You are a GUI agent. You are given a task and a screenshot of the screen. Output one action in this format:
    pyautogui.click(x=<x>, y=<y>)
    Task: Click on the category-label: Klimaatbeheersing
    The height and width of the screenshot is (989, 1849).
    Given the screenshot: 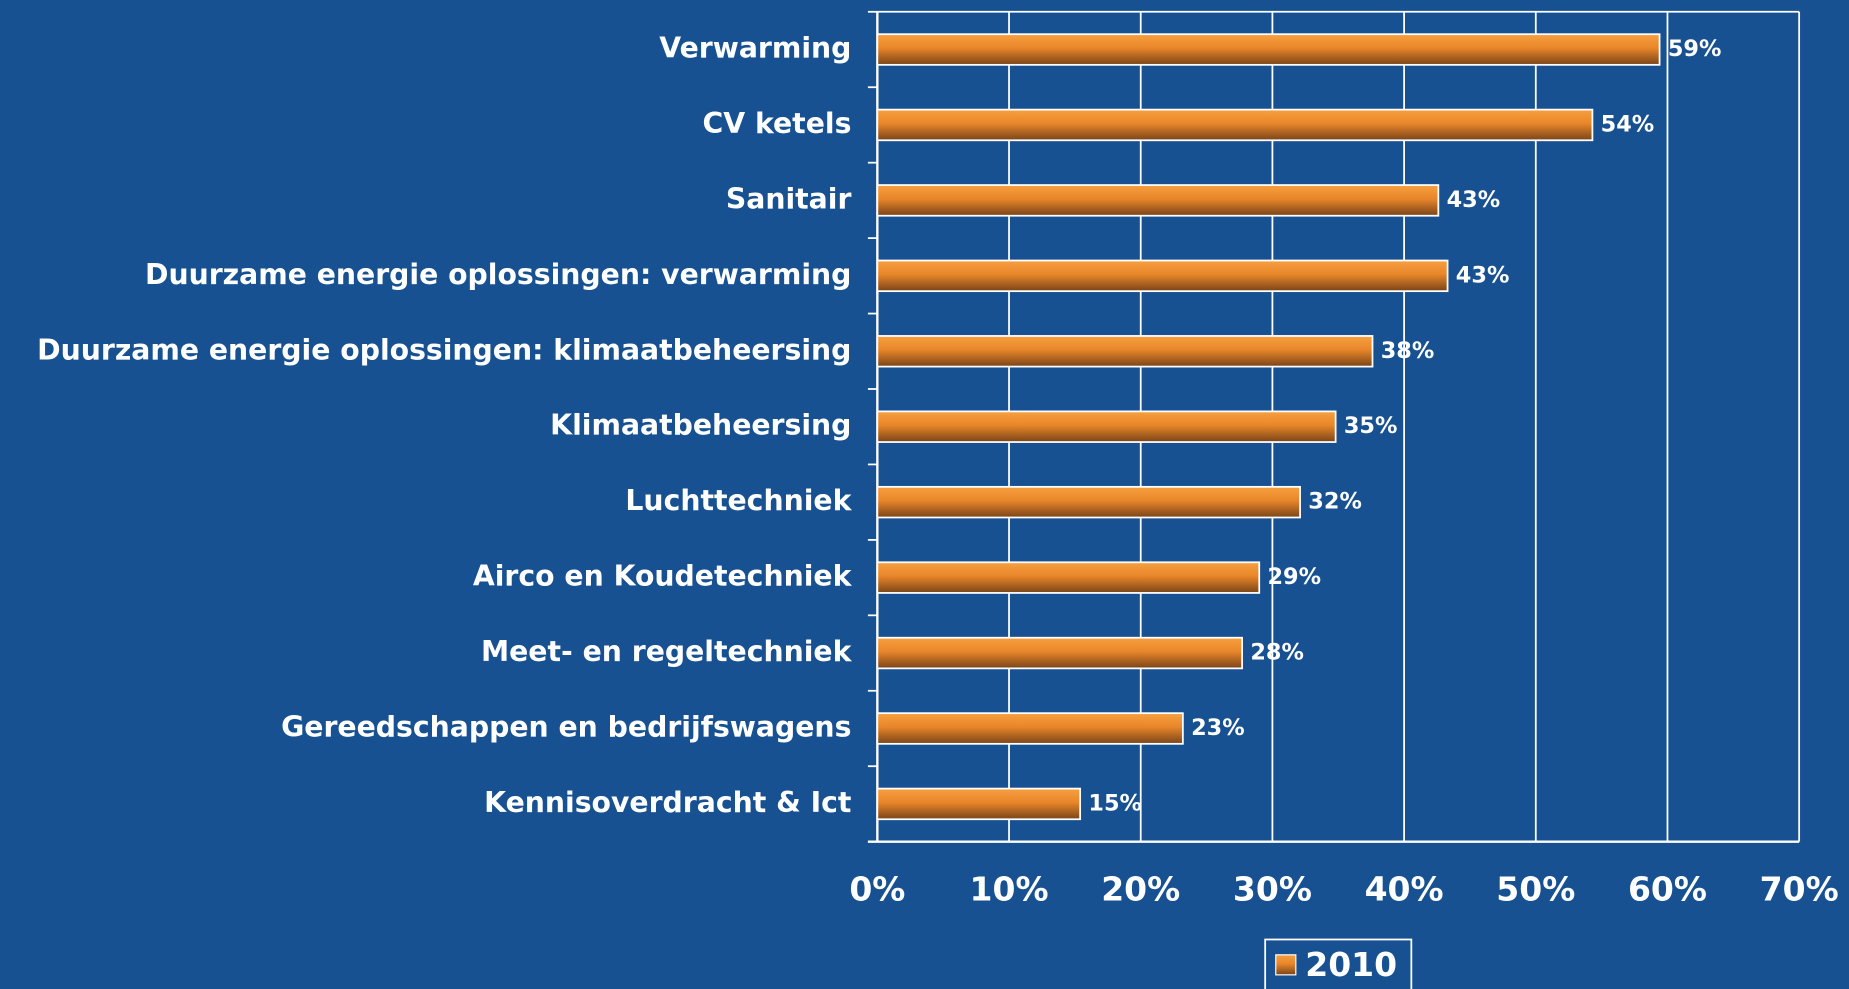 What is the action you would take?
    pyautogui.click(x=700, y=425)
    